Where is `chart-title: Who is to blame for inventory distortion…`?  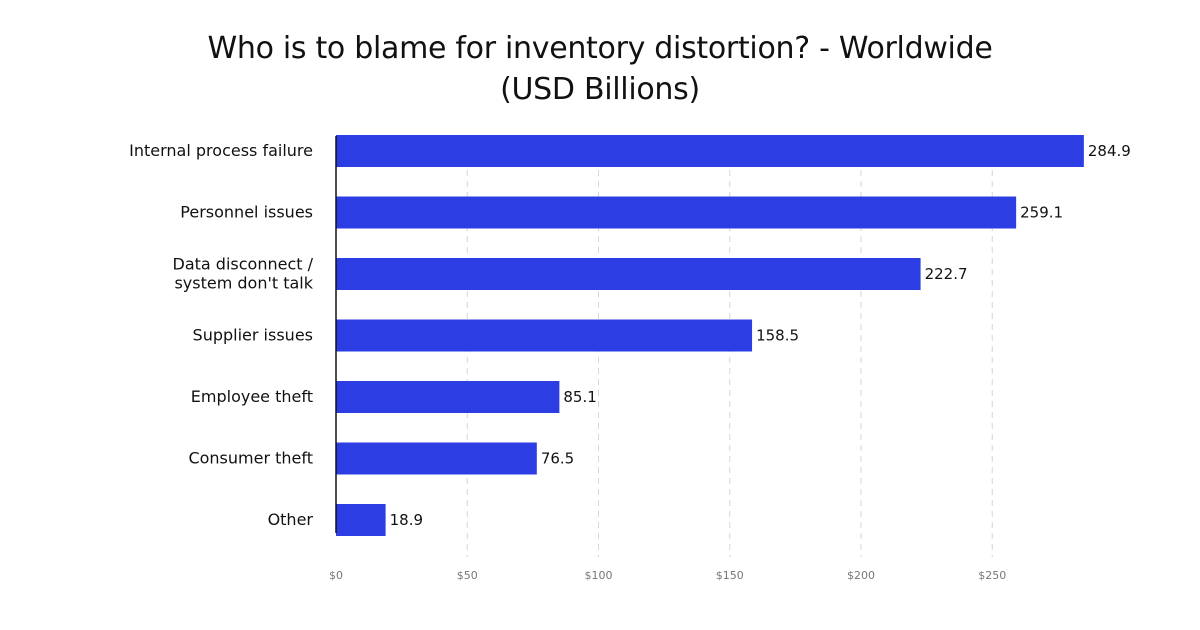 chart-title: Who is to blame for inventory distortion… is located at coordinates (600, 69).